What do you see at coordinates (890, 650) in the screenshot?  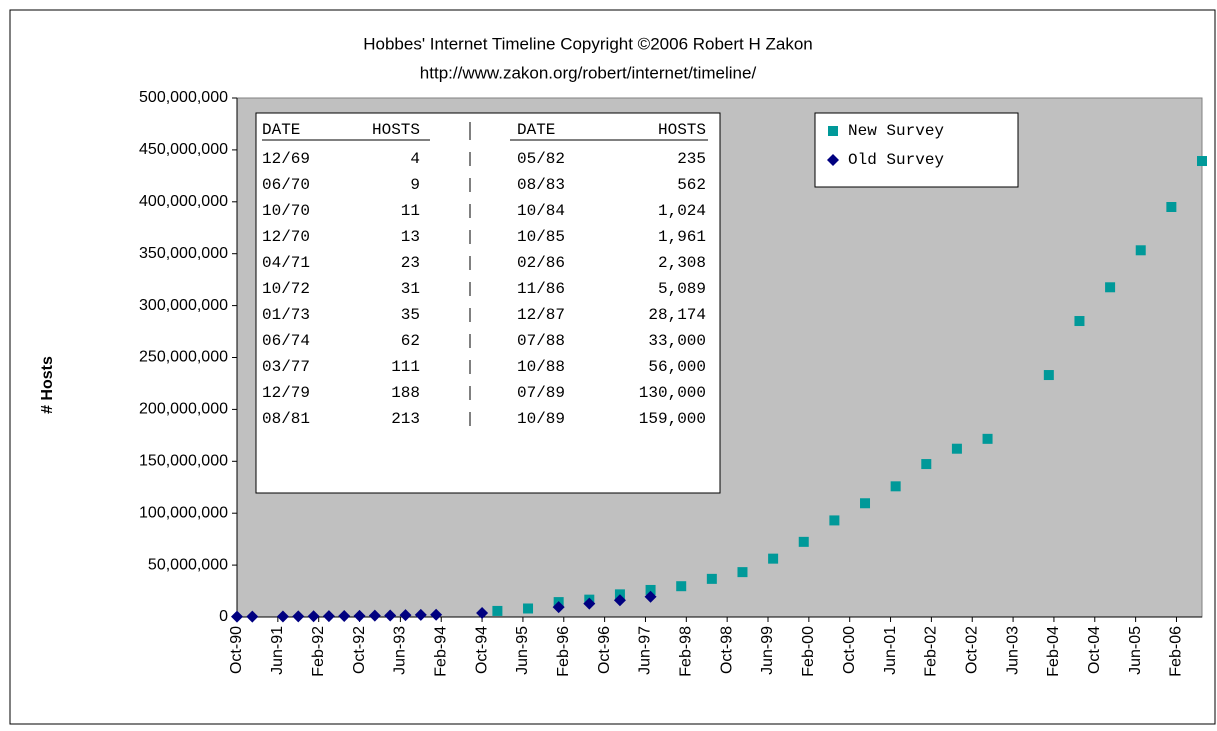 I see `x-tick-label: Jun-01` at bounding box center [890, 650].